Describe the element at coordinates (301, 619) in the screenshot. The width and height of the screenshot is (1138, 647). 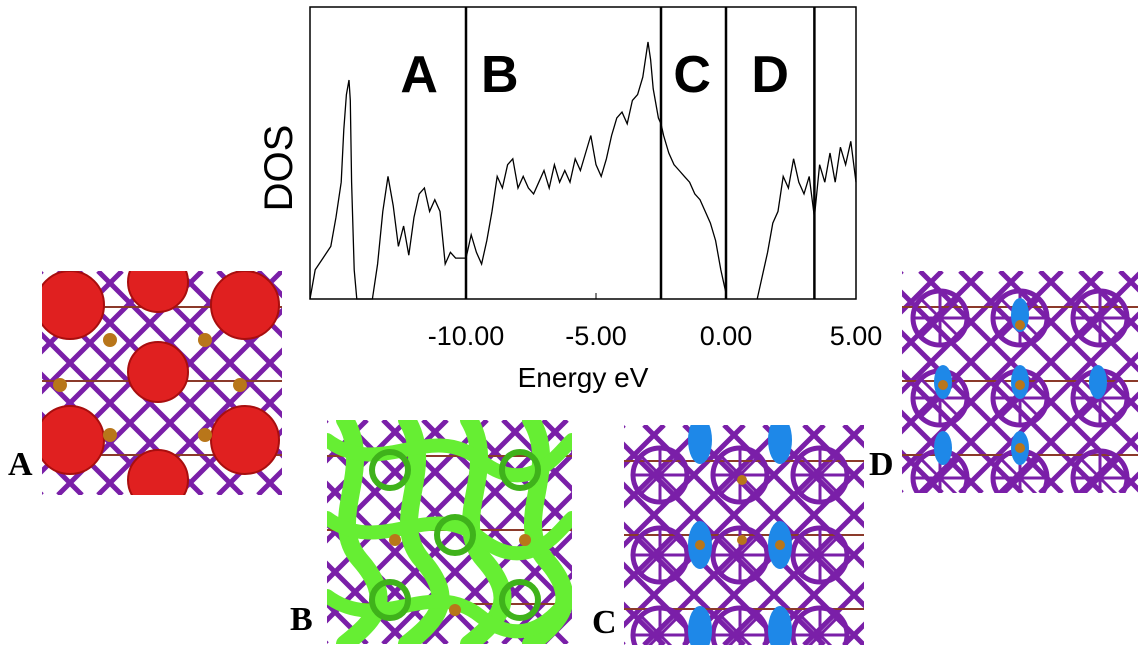
I see `panel-letter-b: B` at that location.